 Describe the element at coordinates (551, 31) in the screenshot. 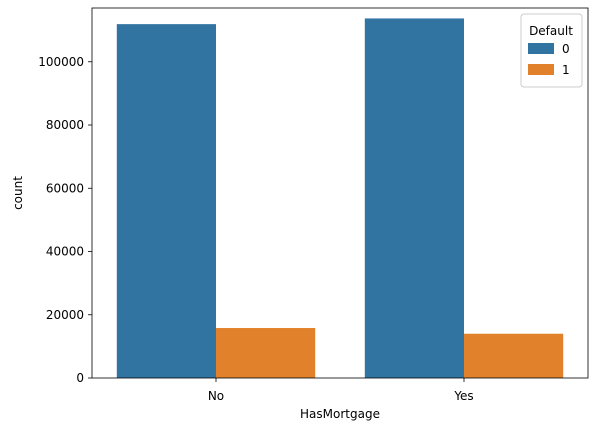

I see `legend-title: Default` at that location.